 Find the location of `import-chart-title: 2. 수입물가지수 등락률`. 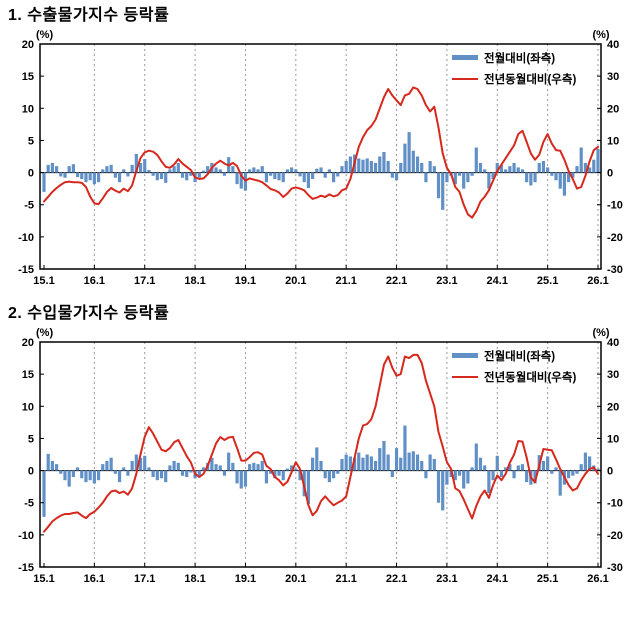

import-chart-title: 2. 수입물가지수 등락률 is located at coordinates (89, 313).